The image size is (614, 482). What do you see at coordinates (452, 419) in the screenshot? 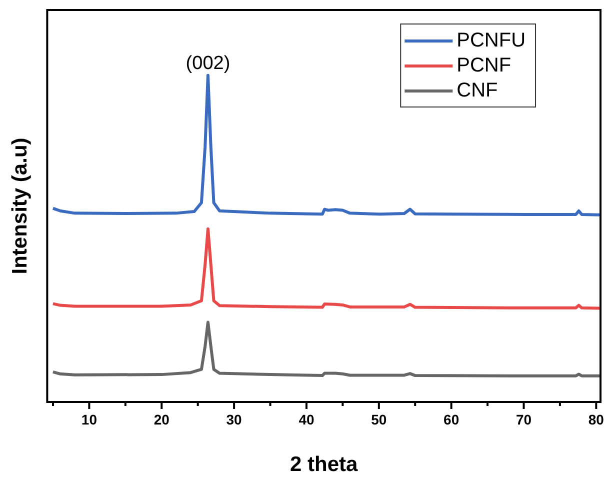
I see `x-tick-label: 60` at bounding box center [452, 419].